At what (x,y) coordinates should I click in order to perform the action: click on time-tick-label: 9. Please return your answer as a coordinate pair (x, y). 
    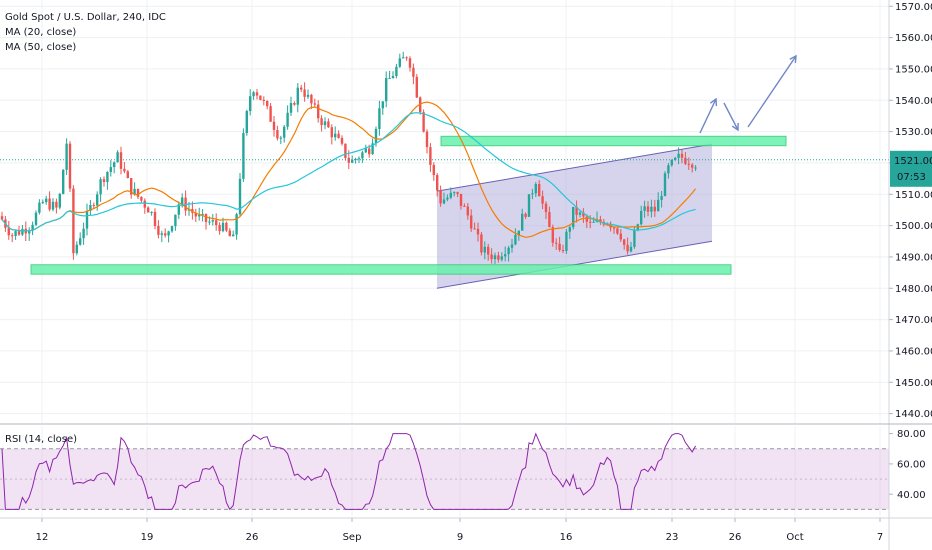
    Looking at the image, I should click on (460, 537).